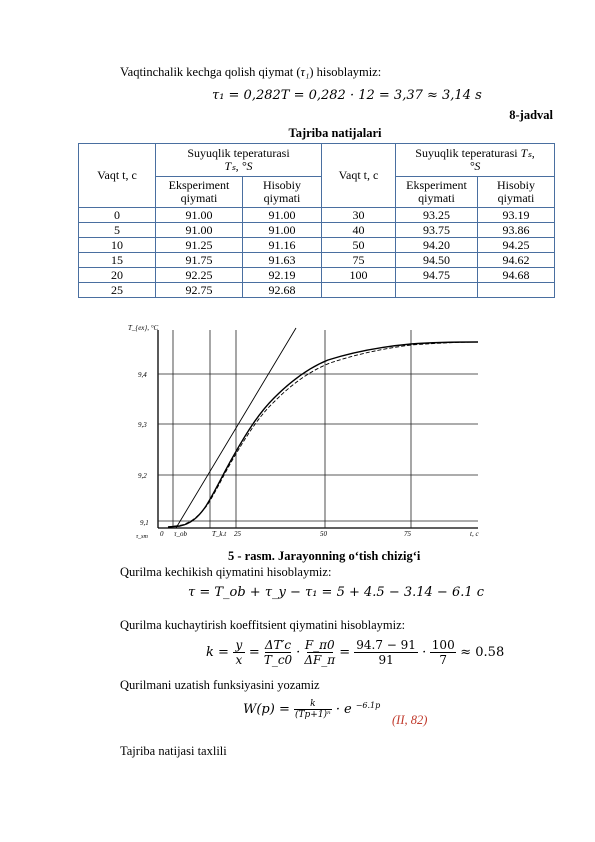 This screenshot has height=842, width=595. I want to click on table-row: 0 91.00 91.00 30 93.25 93.19, so click(317, 215).